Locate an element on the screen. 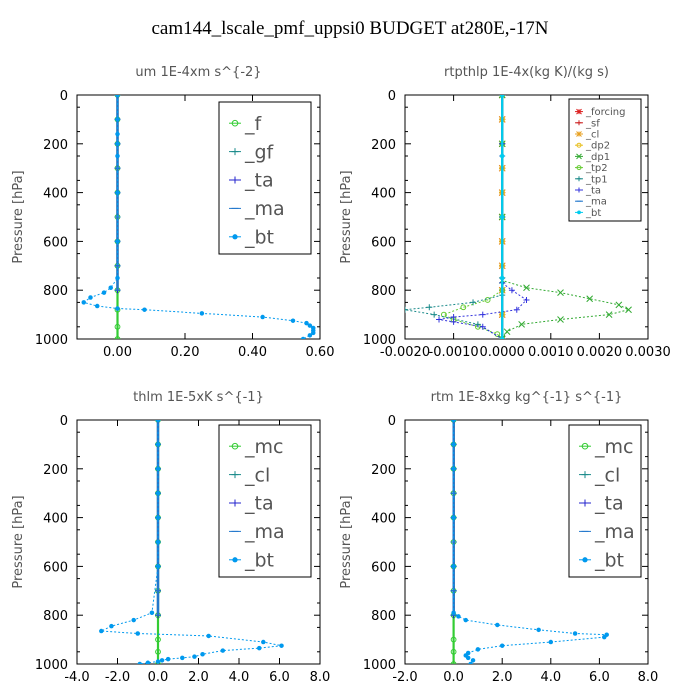 The width and height of the screenshot is (700, 700). panel-title: rtm 1E-8xkg kg^{-1} s^{-1} is located at coordinates (527, 397).